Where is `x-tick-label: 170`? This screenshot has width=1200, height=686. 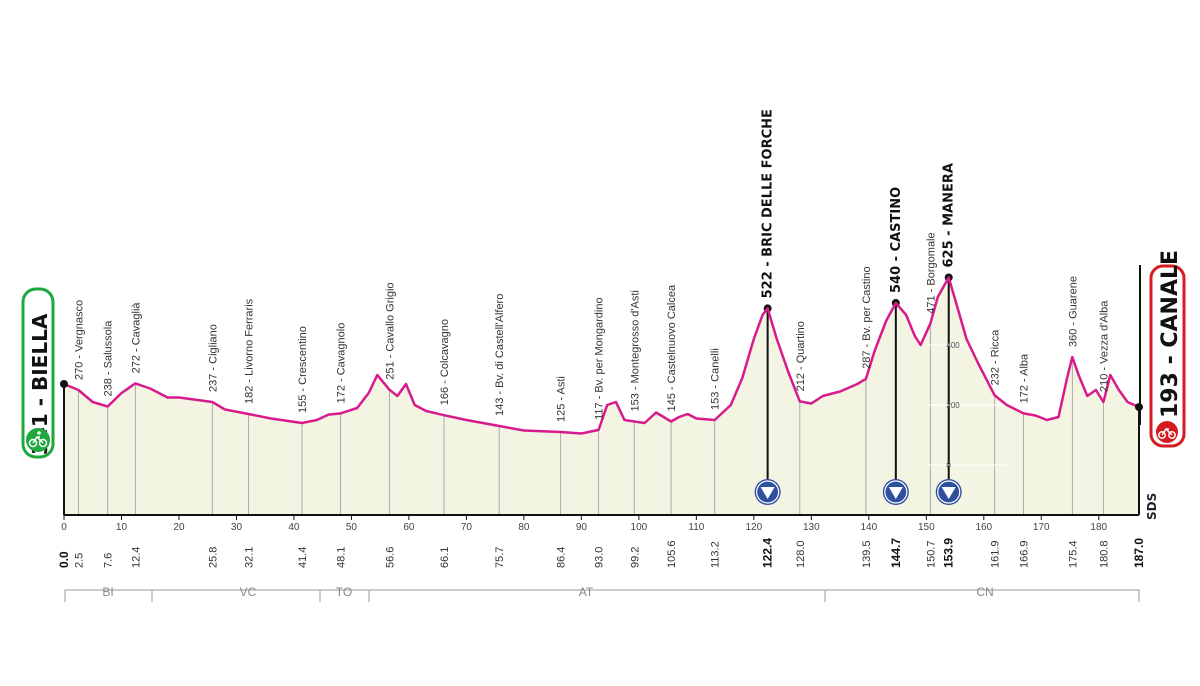 x-tick-label: 170 is located at coordinates (1041, 527).